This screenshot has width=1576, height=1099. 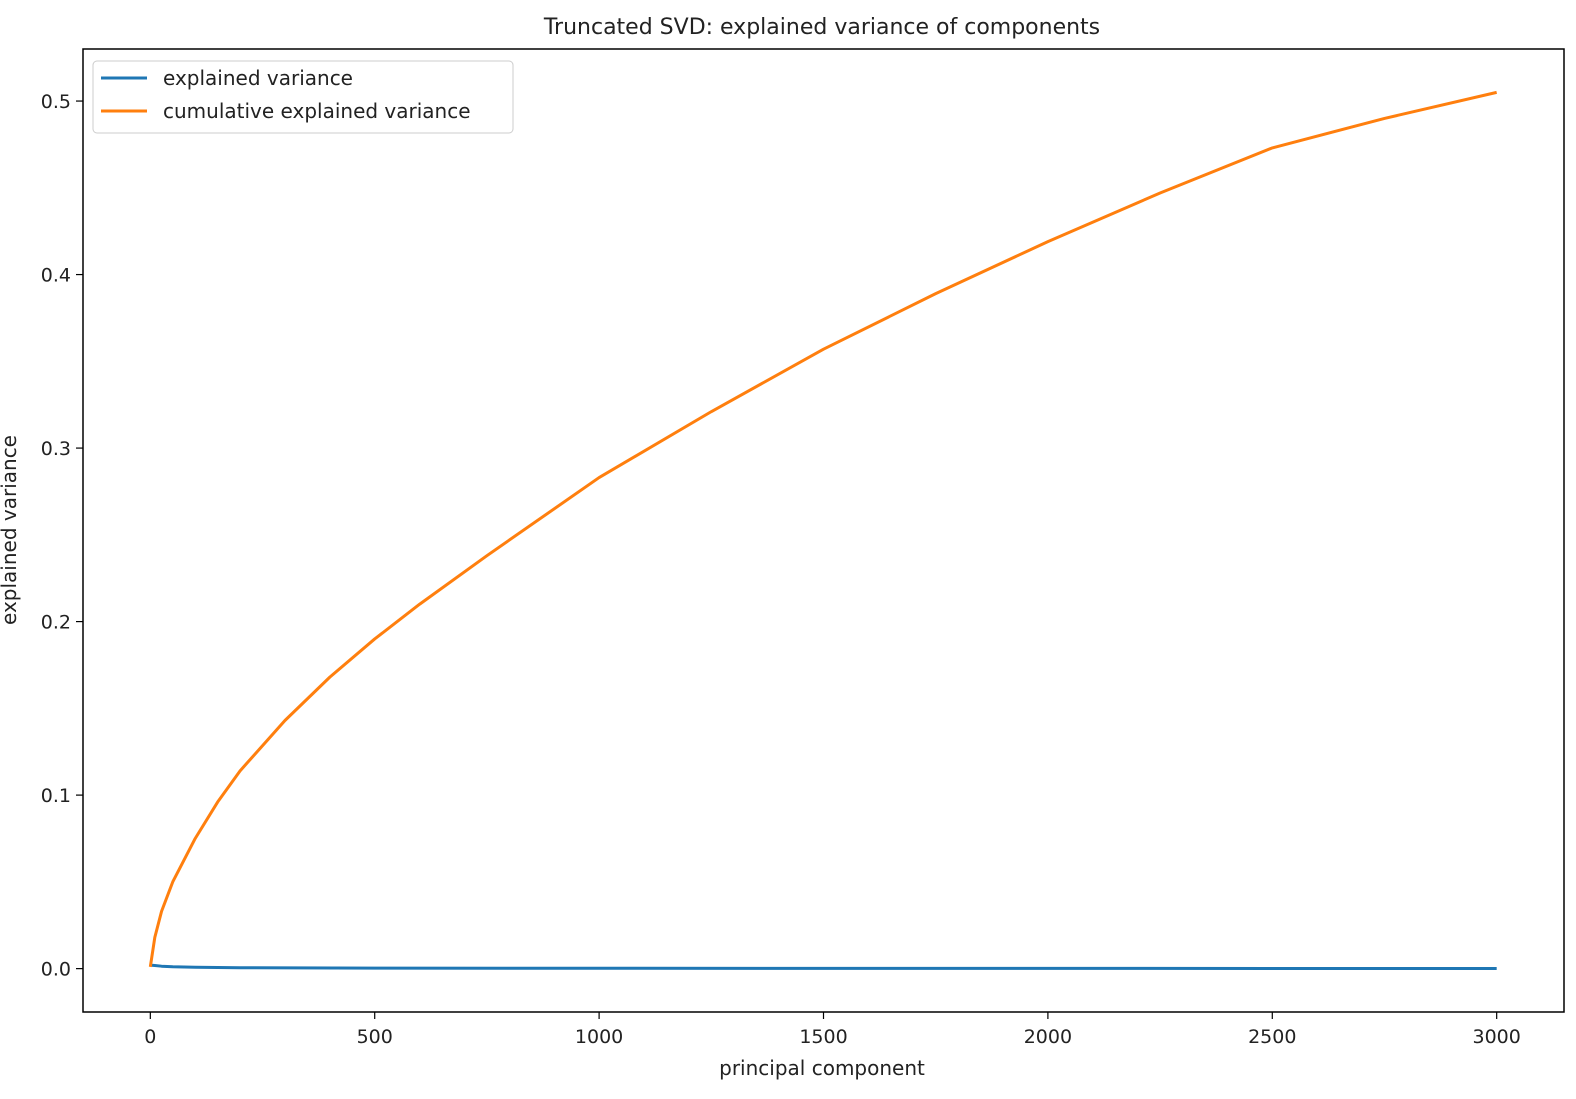 I want to click on y-tick-label: 0.4, so click(x=56, y=276).